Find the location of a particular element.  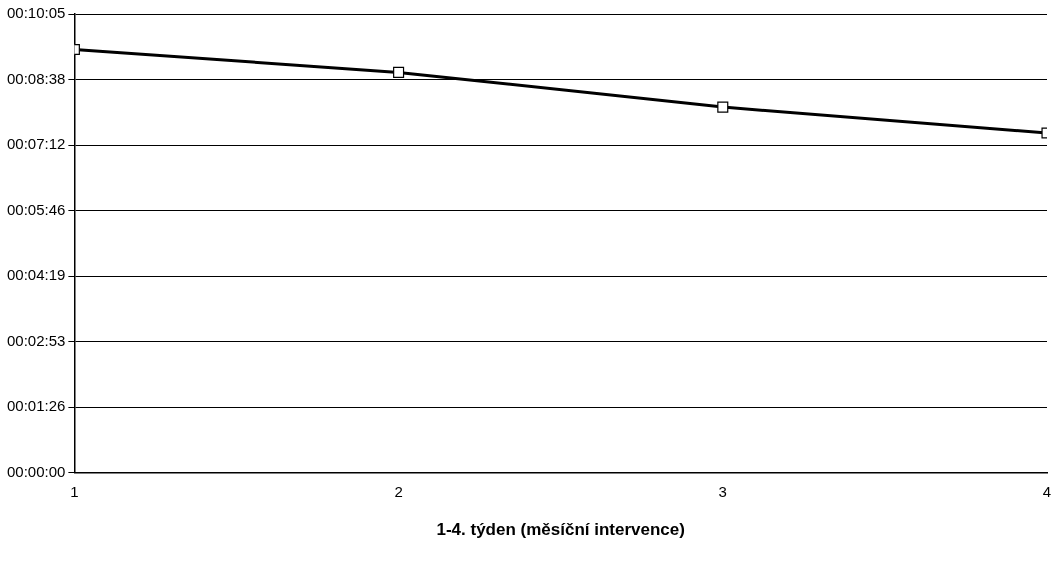

y-tick-label: 00:04:19 is located at coordinates (36, 275).